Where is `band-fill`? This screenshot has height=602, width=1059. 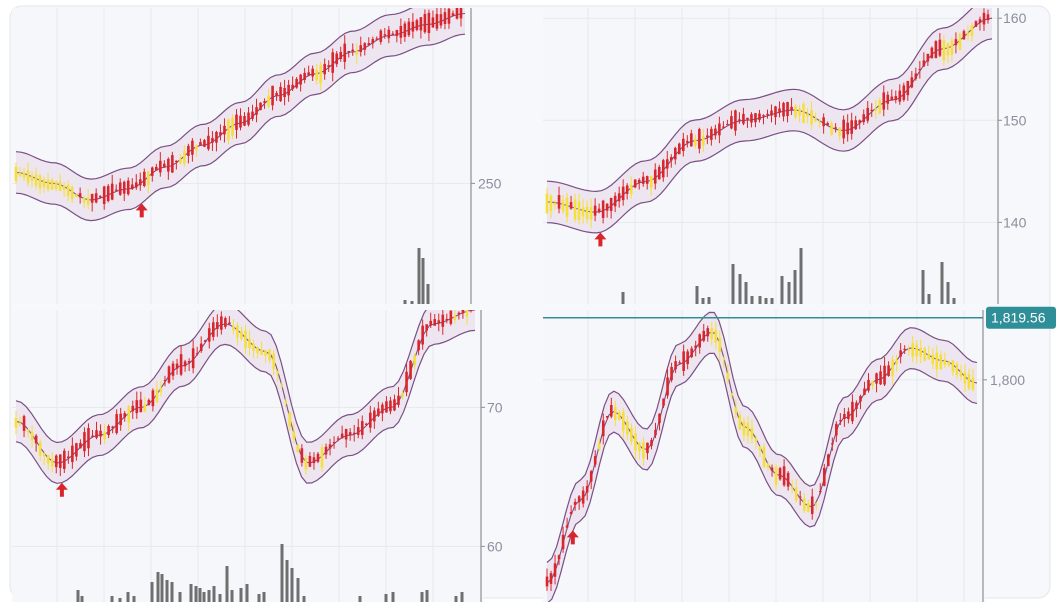
band-fill is located at coordinates (245, 397).